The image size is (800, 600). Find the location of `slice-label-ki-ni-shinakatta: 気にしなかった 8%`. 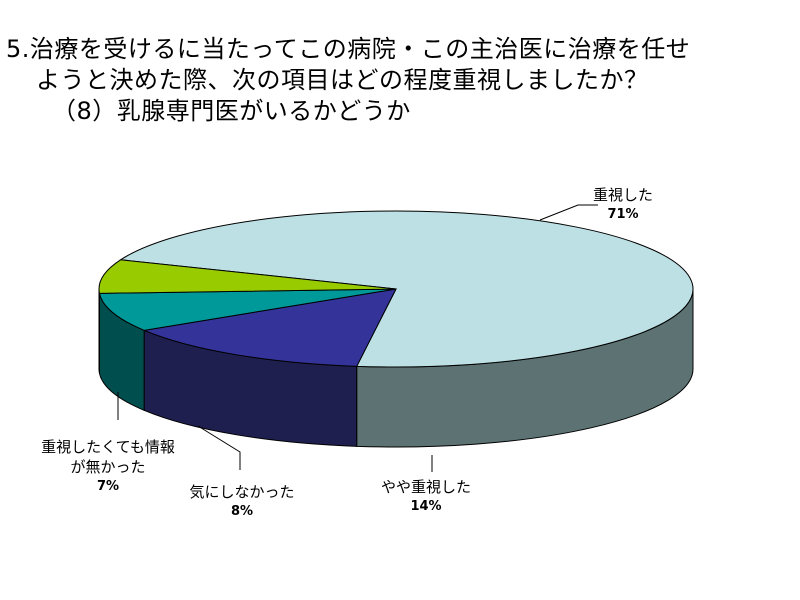

slice-label-ki-ni-shinakatta: 気にしなかった 8% is located at coordinates (242, 502).